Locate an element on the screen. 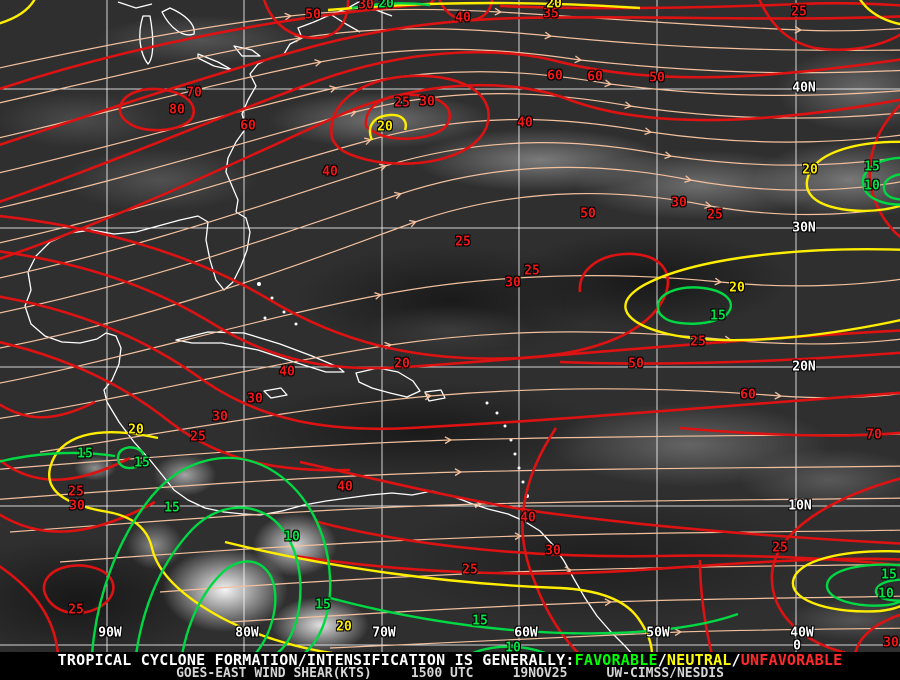  coastline-hispaniola is located at coordinates (388, 382).